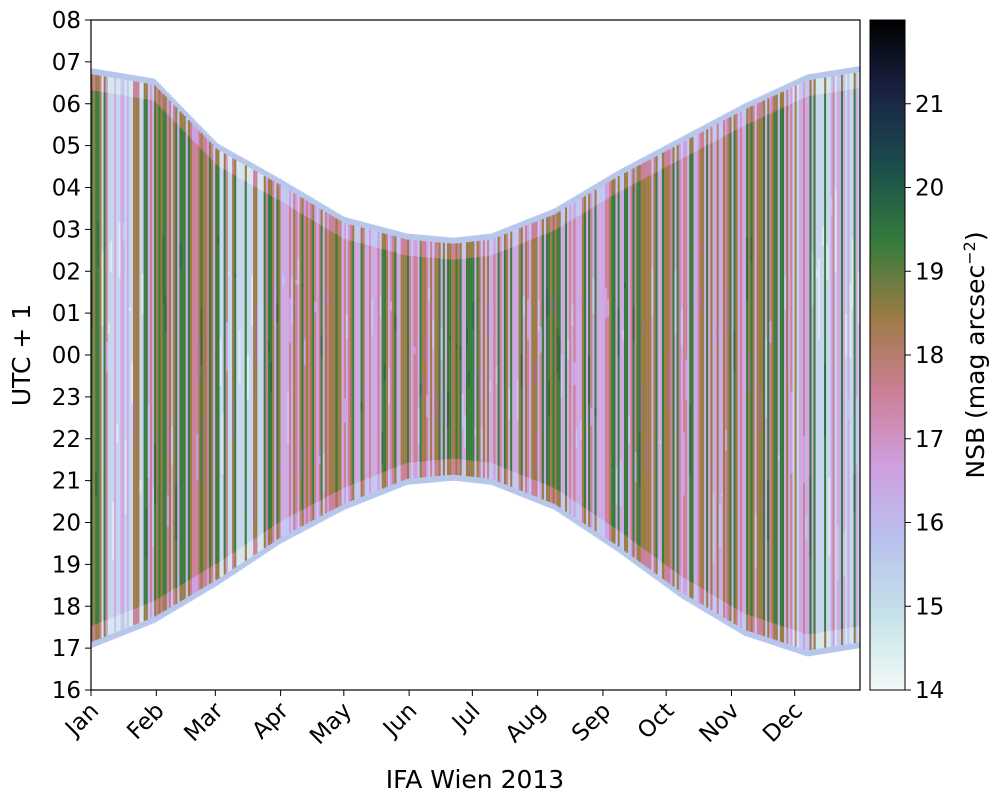 This screenshot has width=1000, height=807. I want to click on y-axis-title: UTC + 1, so click(21, 355).